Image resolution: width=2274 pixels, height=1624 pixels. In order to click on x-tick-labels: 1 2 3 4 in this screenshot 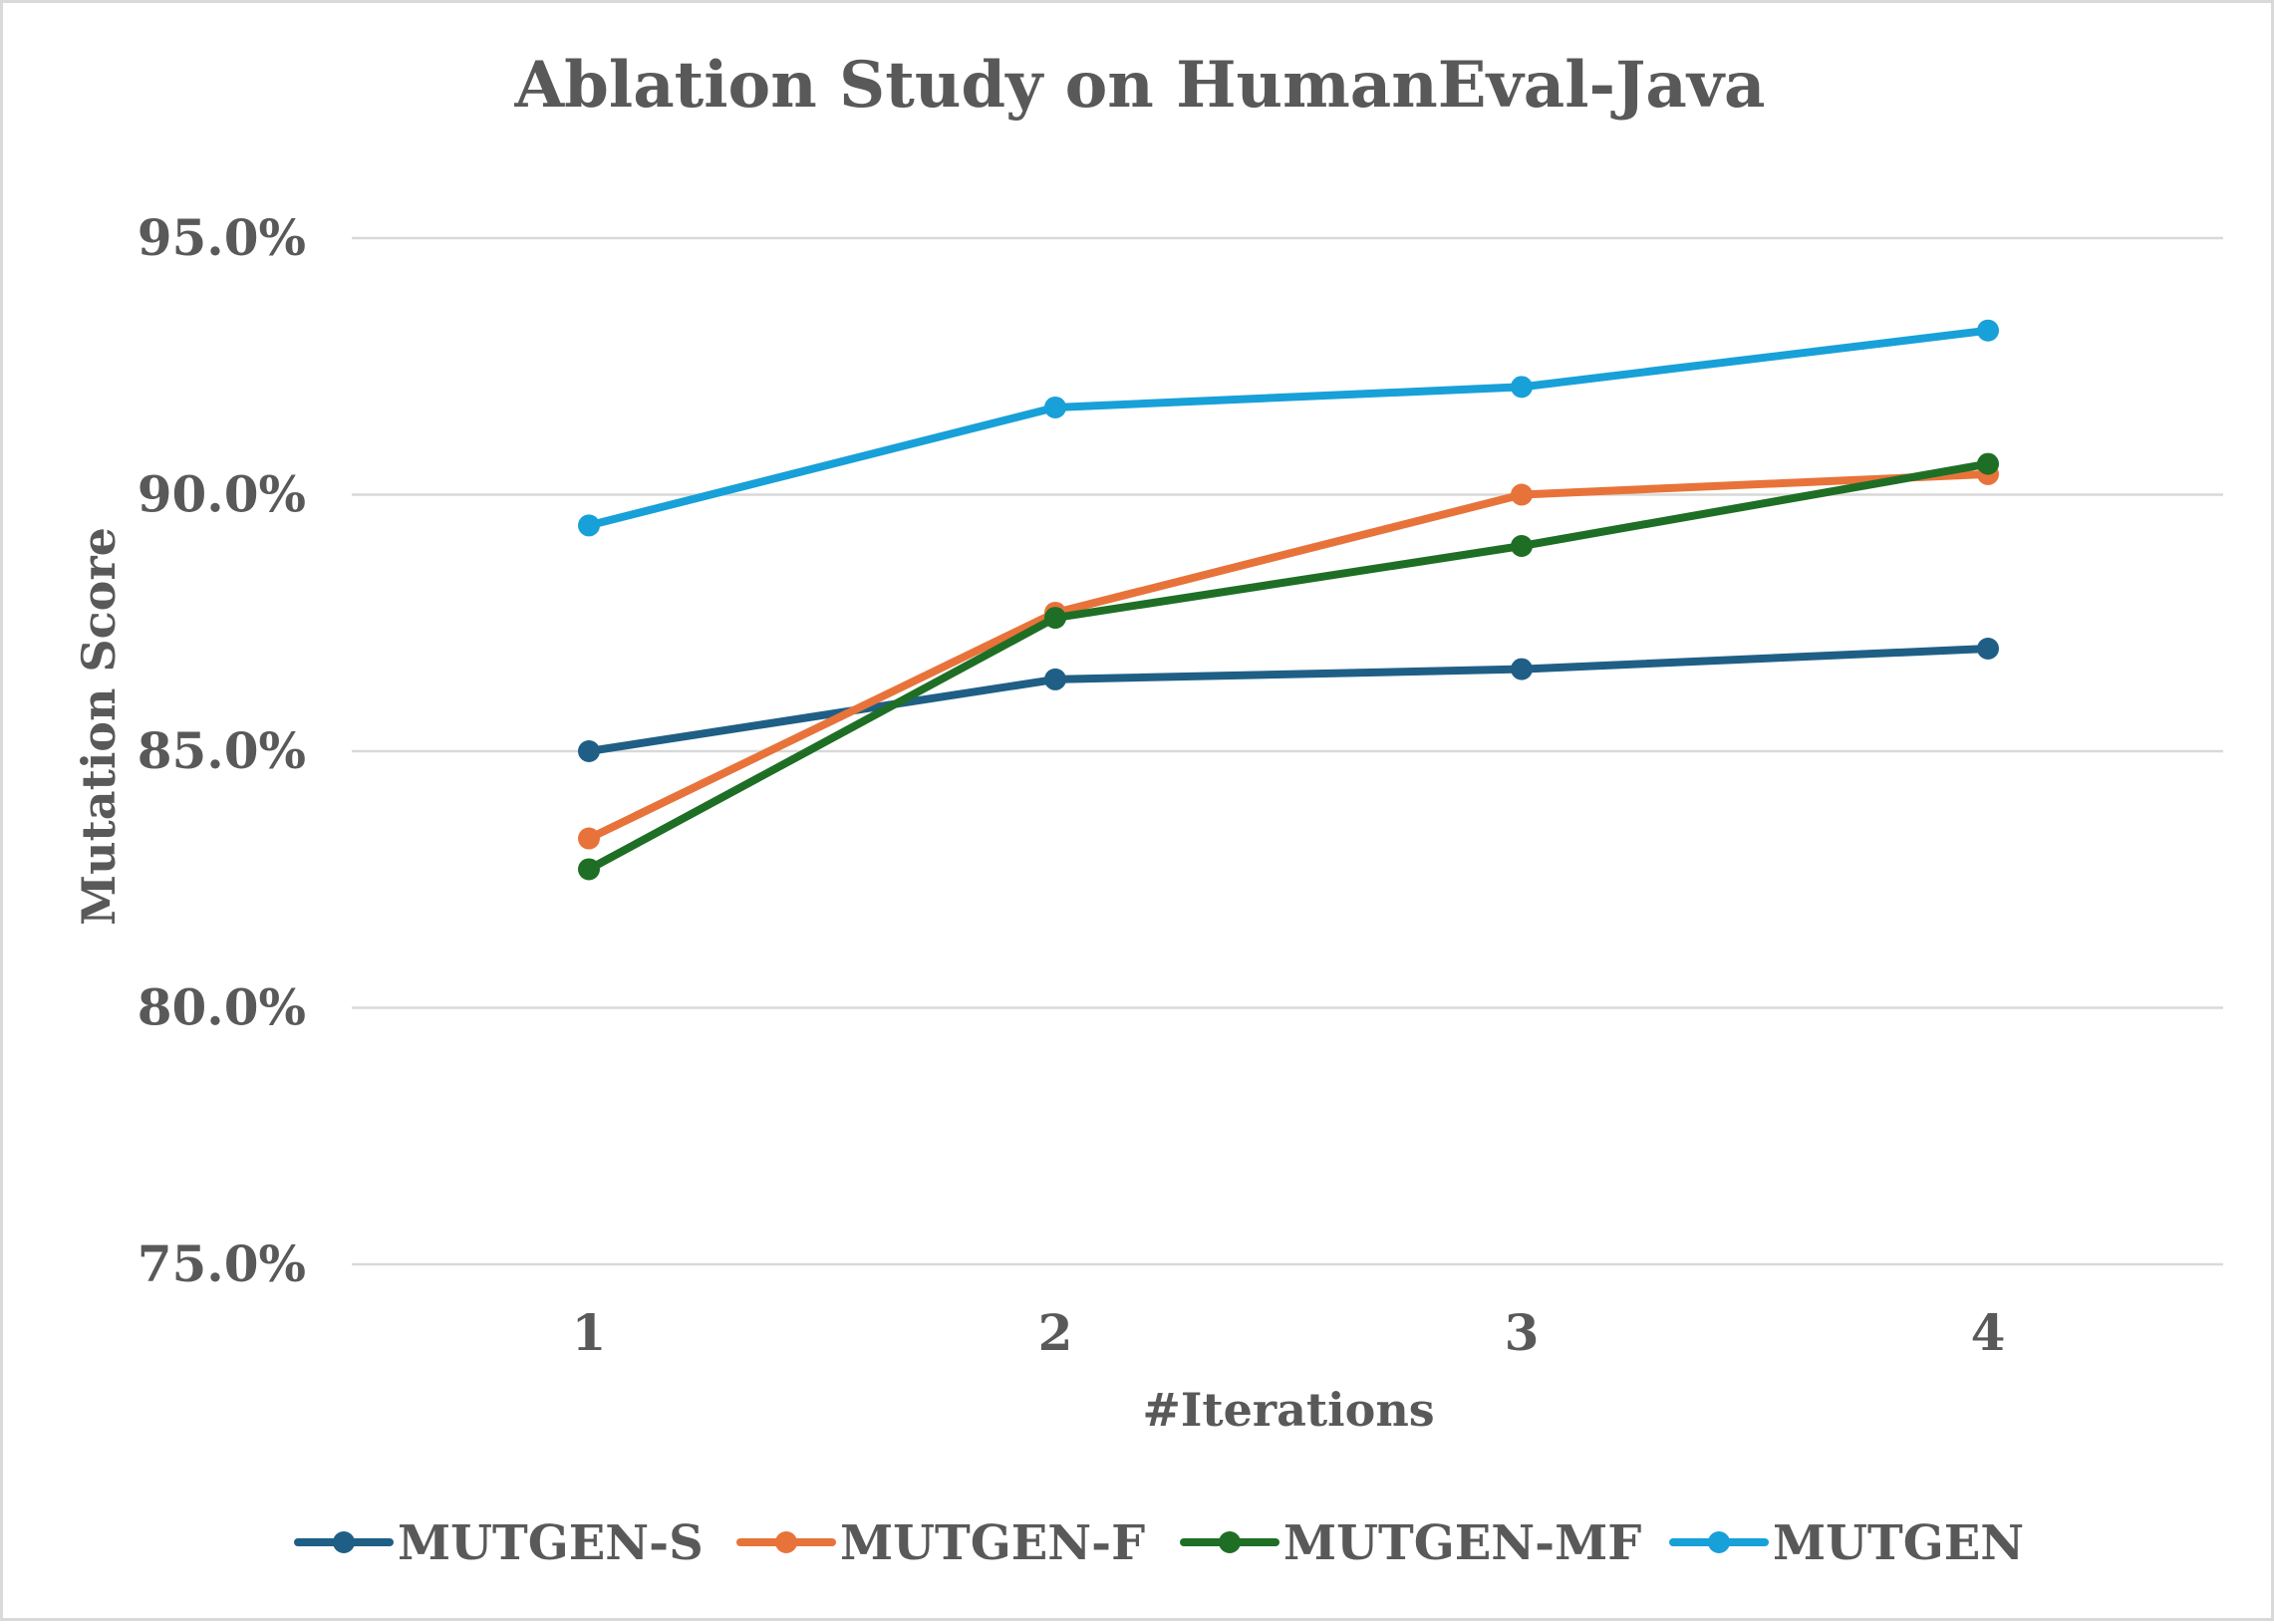, I will do `click(1289, 1333)`.